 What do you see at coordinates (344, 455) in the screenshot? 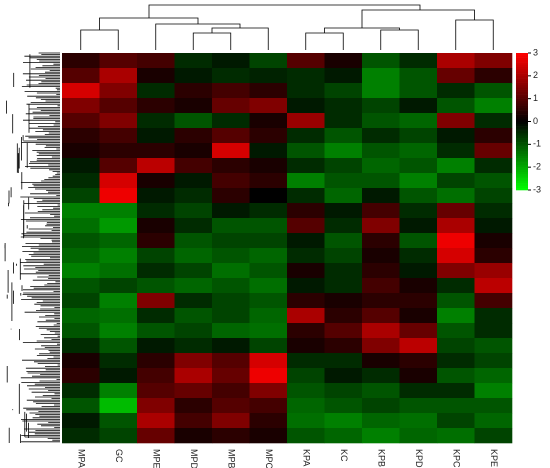
I see `column-label: KC` at bounding box center [344, 455].